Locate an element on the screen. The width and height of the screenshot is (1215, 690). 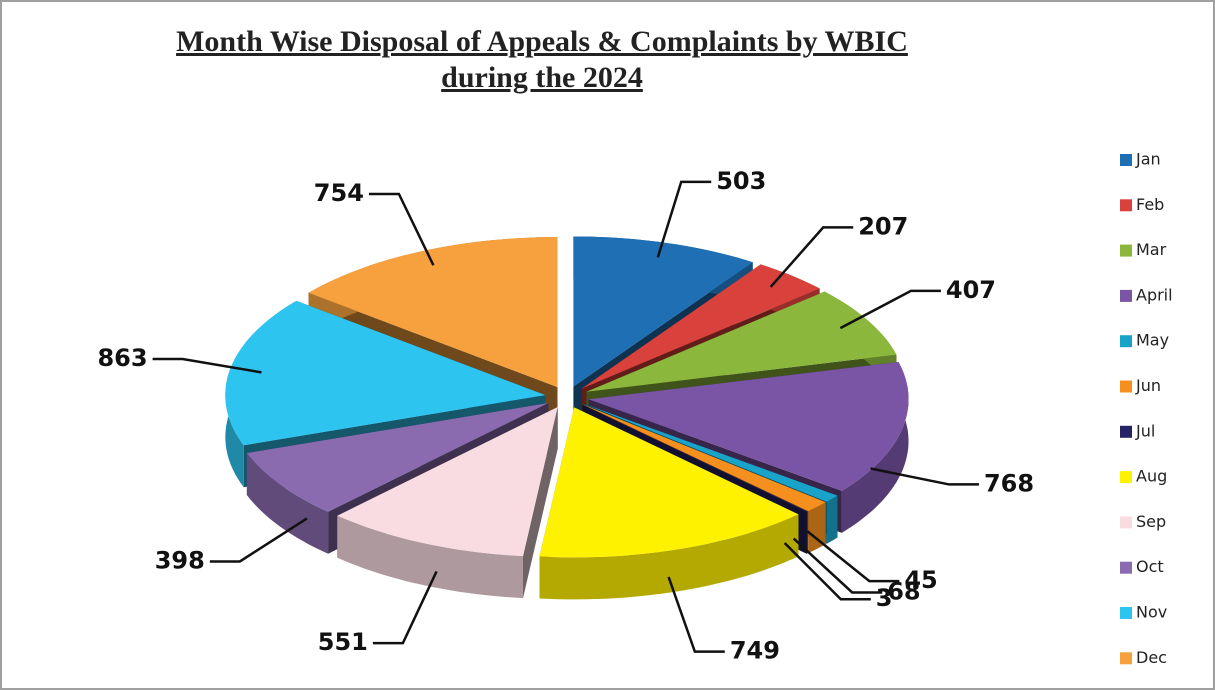
legend-label: Sep is located at coordinates (1151, 521).